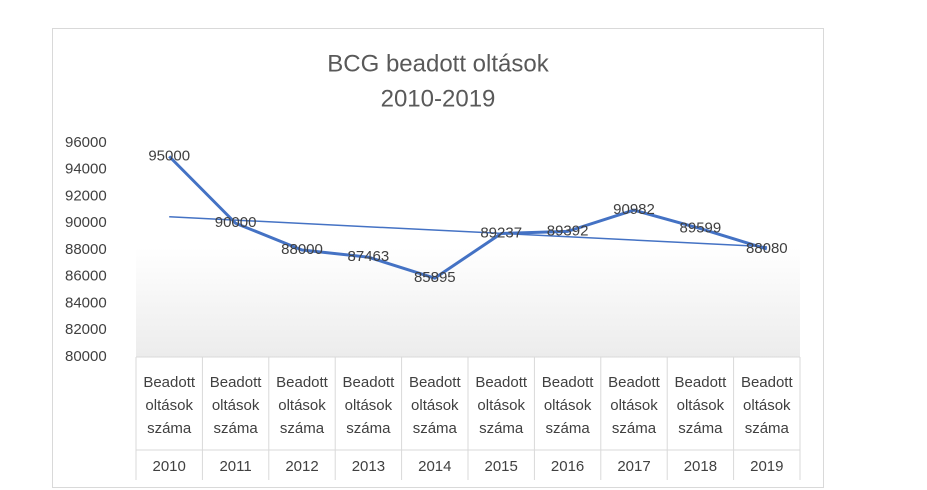 This screenshot has width=927, height=490. I want to click on y-tick-label: 86000, so click(86, 276).